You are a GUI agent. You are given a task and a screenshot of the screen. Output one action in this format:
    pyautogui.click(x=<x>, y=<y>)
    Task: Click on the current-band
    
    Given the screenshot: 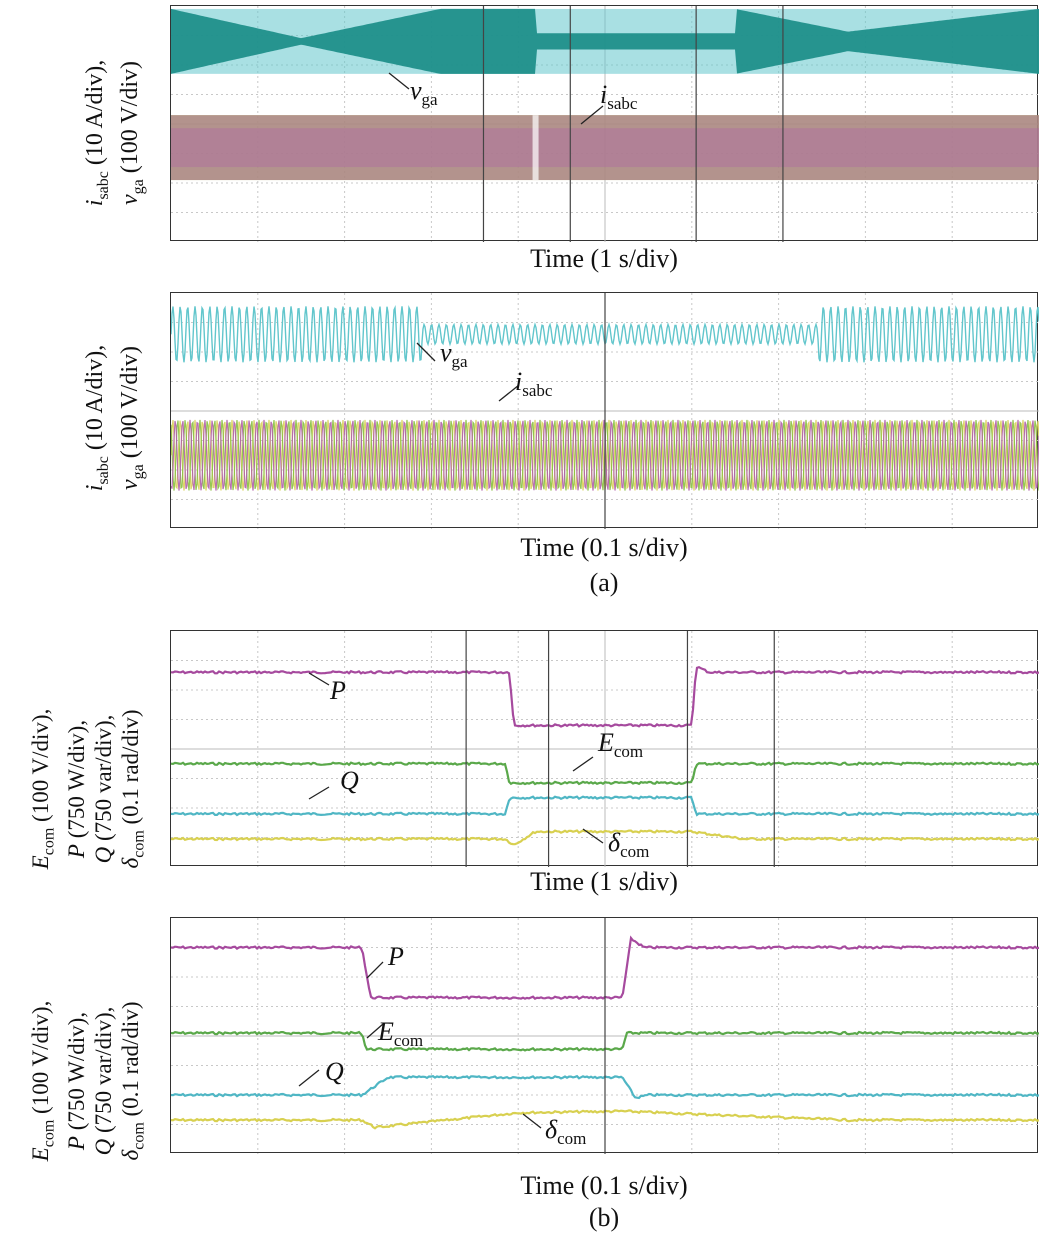 What is the action you would take?
    pyautogui.click(x=605, y=148)
    